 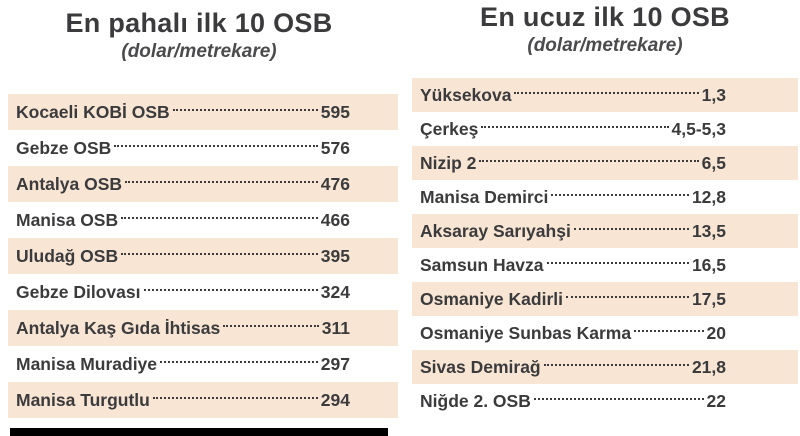 I want to click on table-row: Osmaniye Kadirli 17,5, so click(x=605, y=299).